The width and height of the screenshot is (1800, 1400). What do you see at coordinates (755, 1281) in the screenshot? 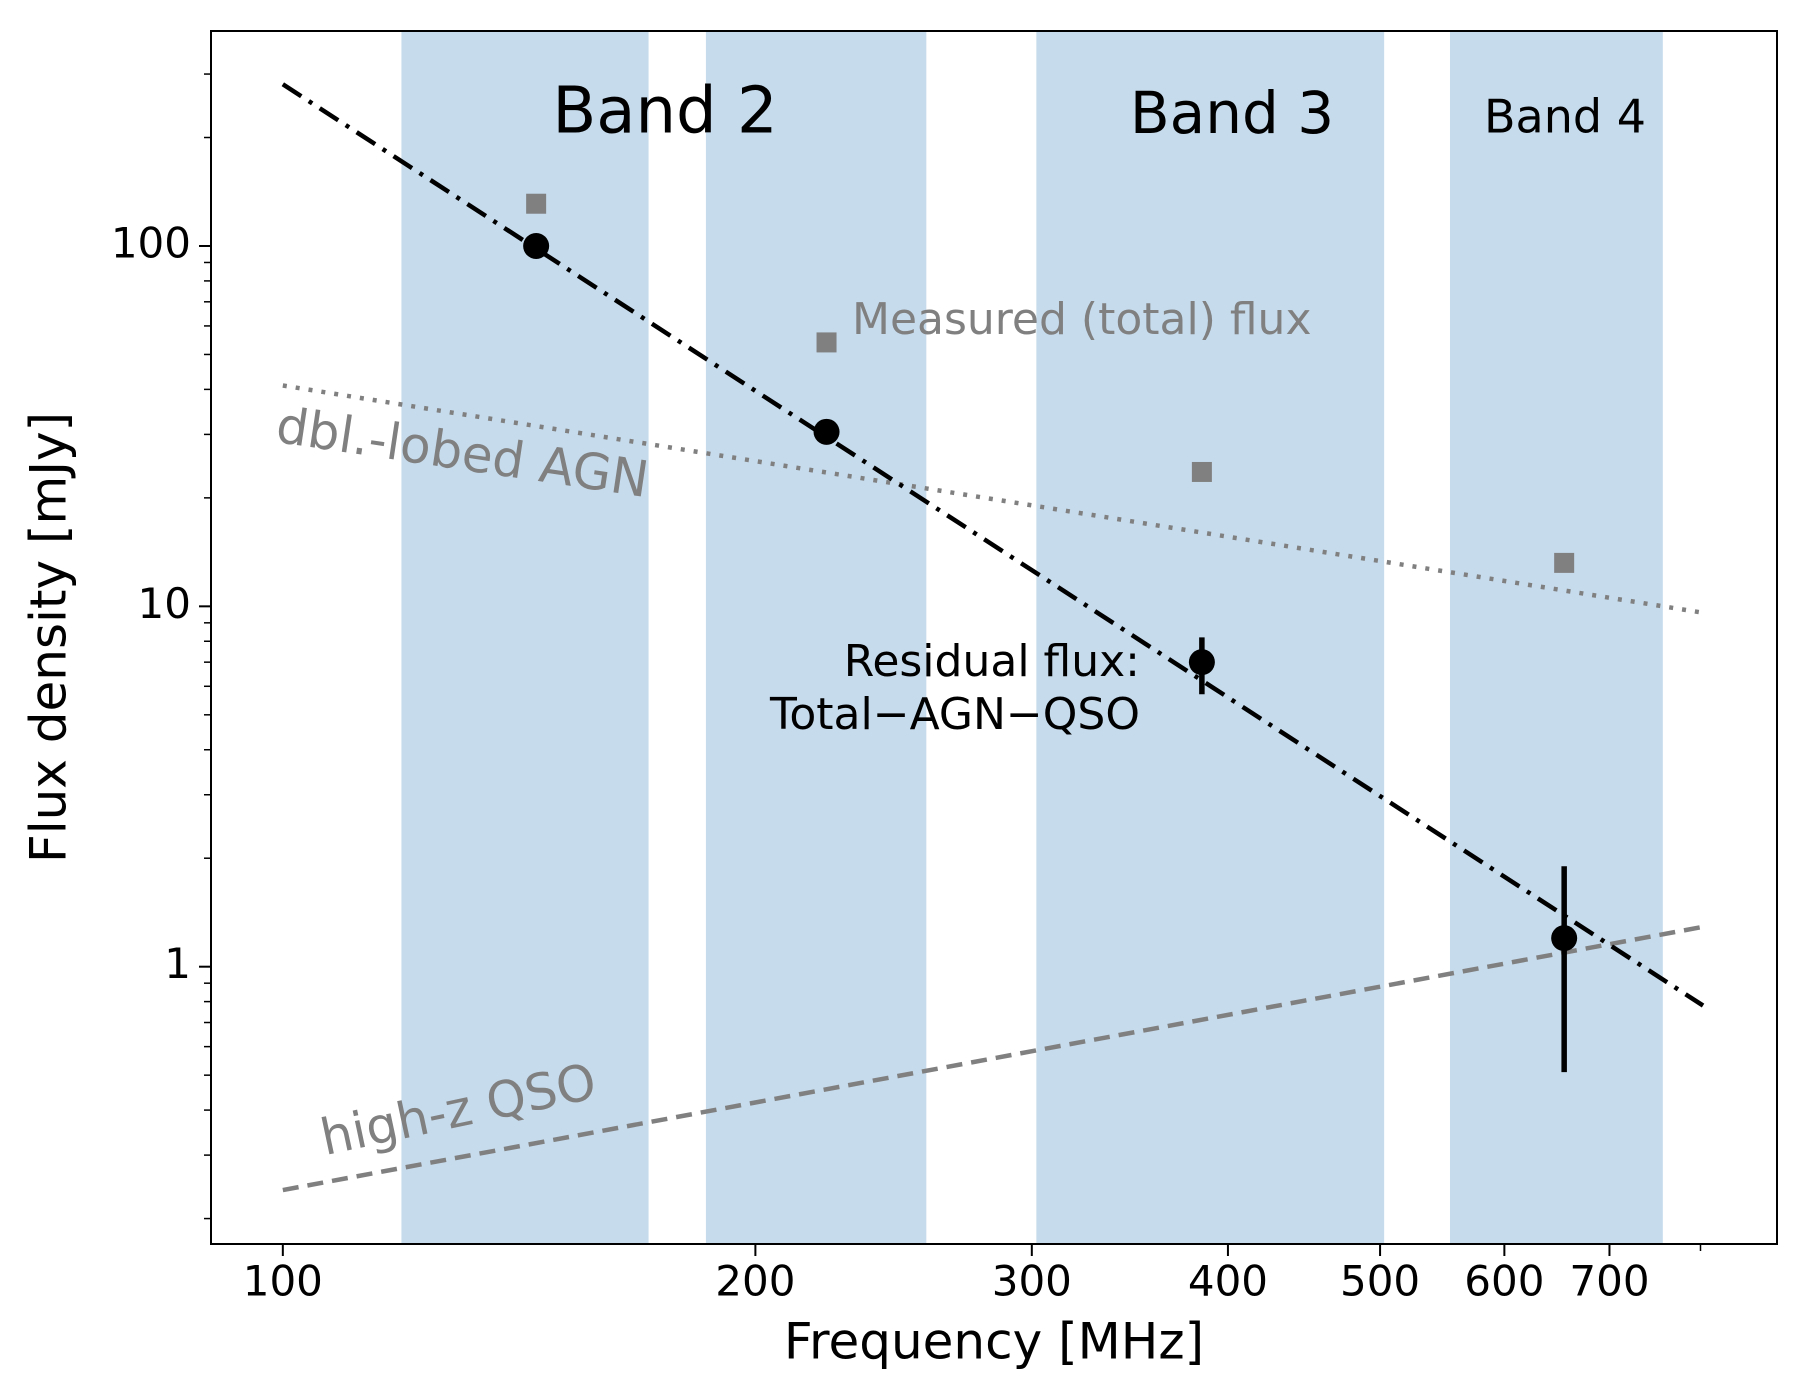
I see `x-tick-label: 200` at bounding box center [755, 1281].